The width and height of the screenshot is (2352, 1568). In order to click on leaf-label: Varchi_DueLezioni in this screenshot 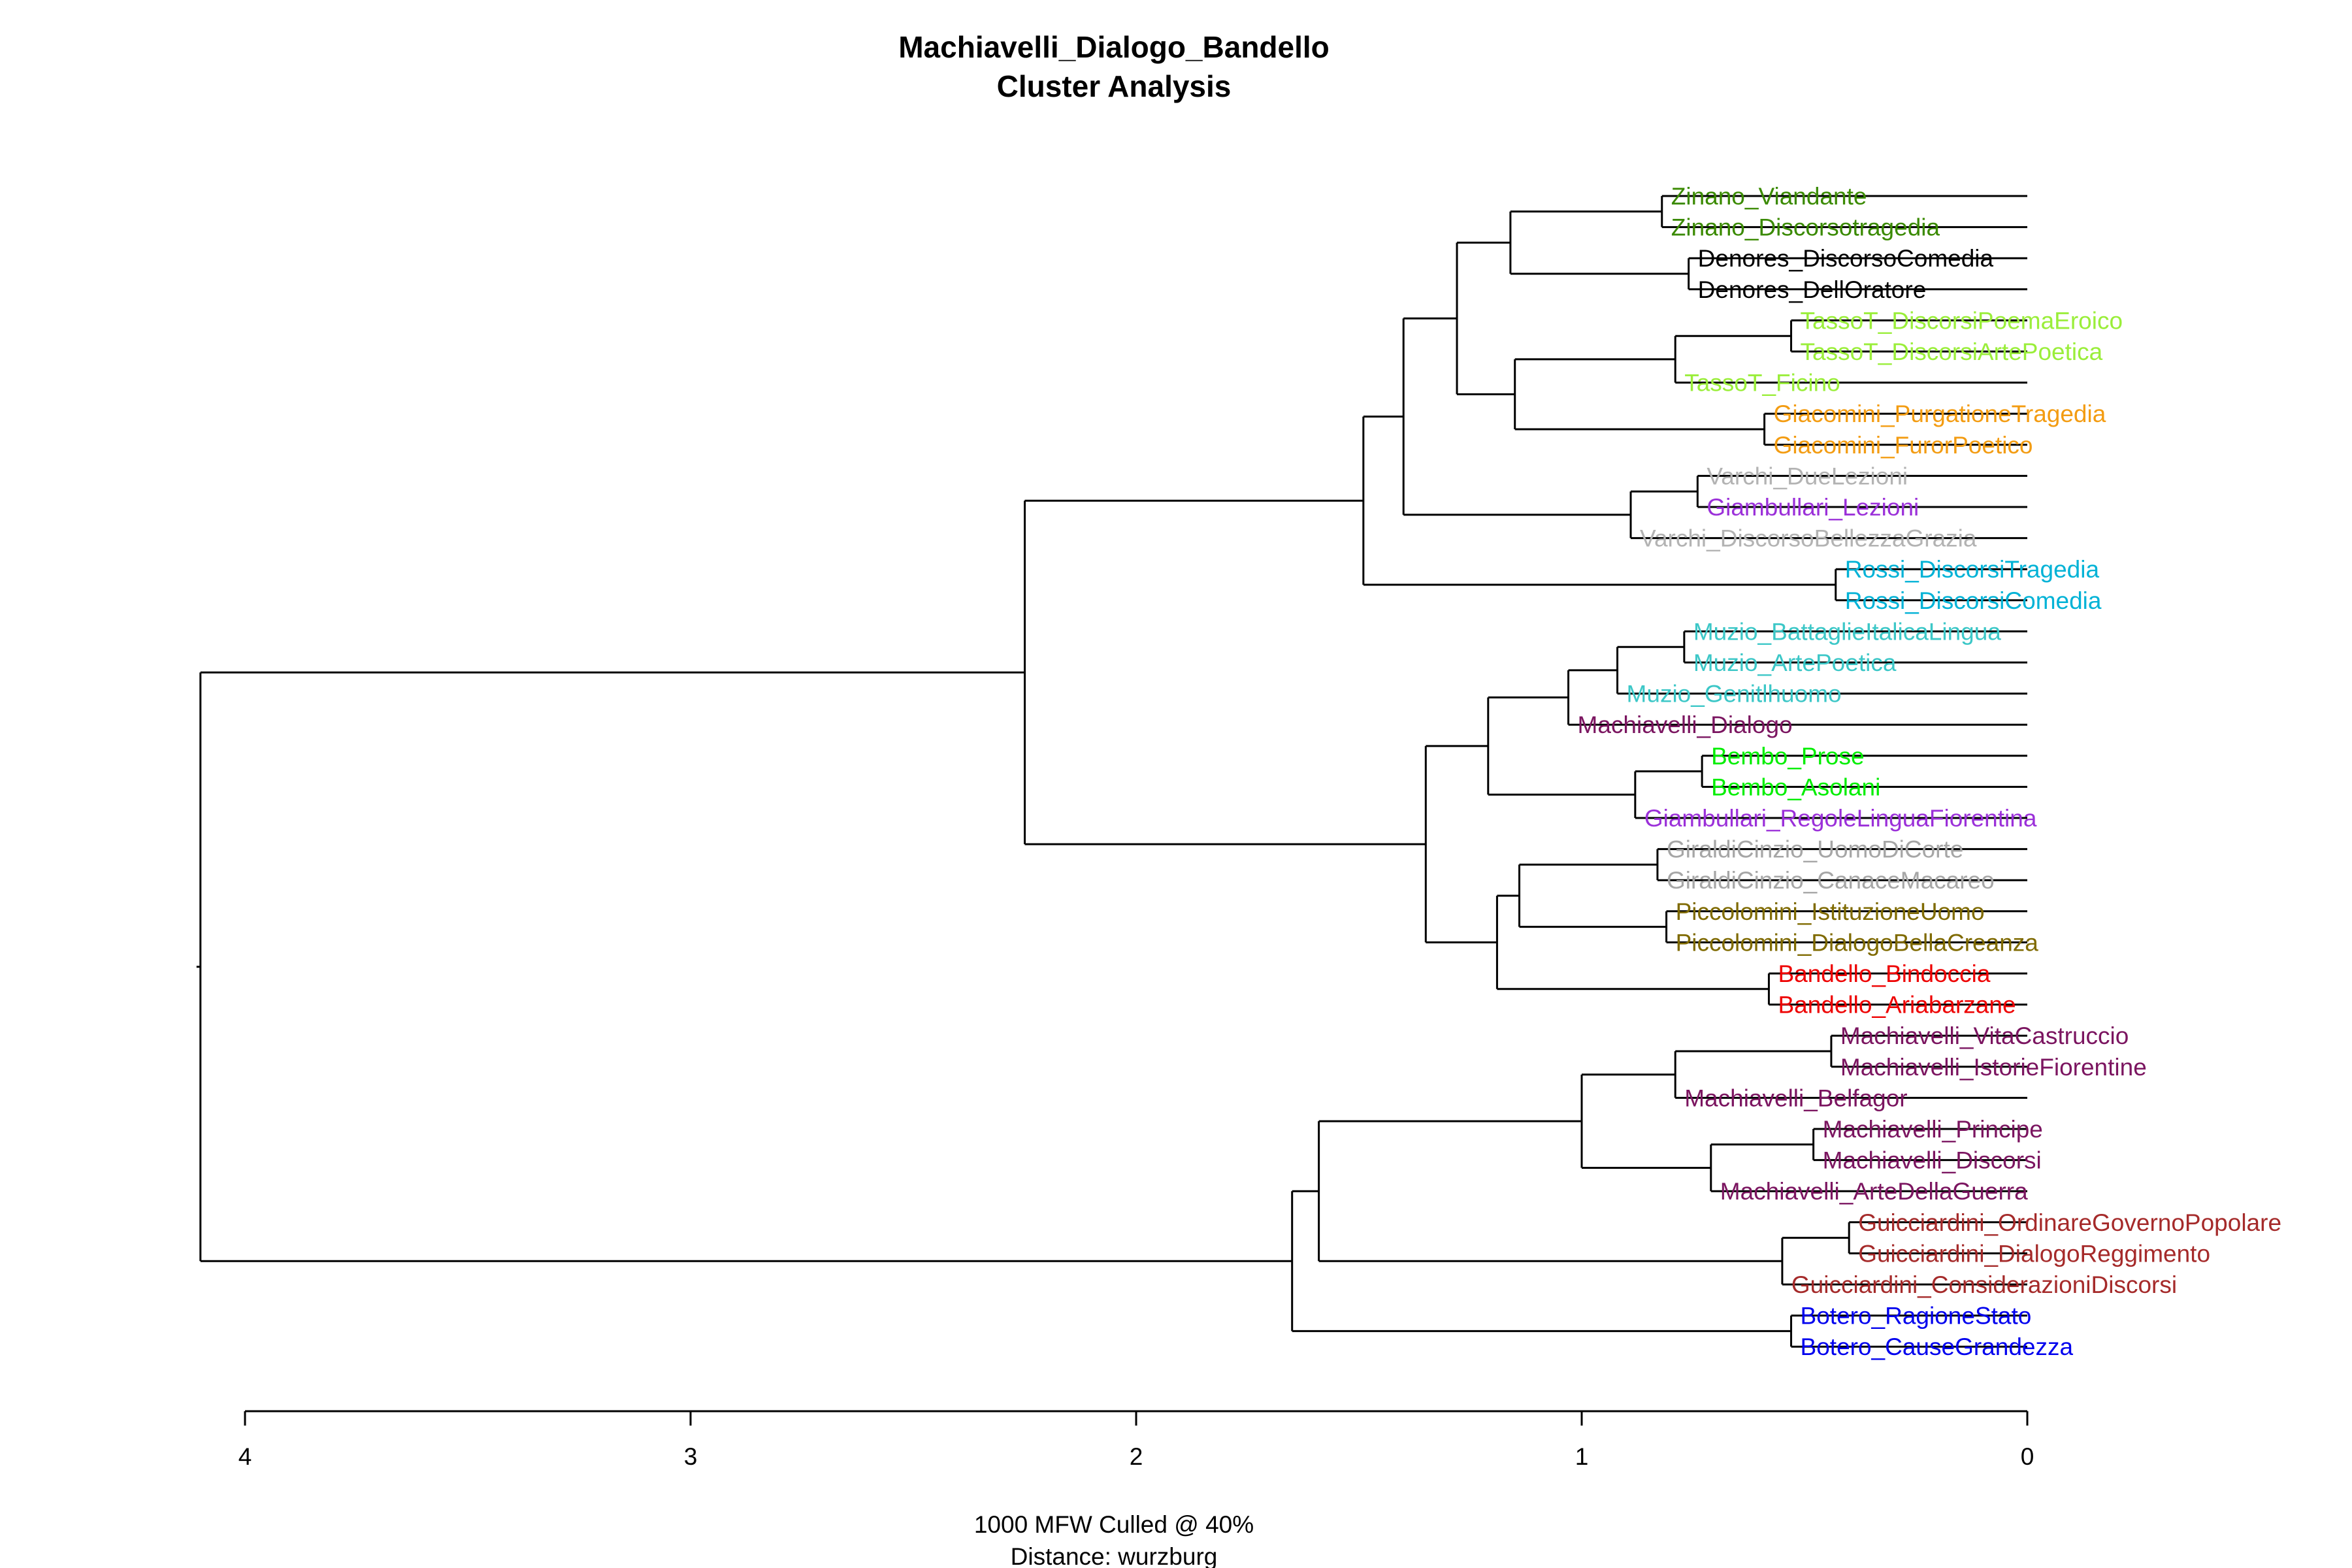, I will do `click(1807, 476)`.